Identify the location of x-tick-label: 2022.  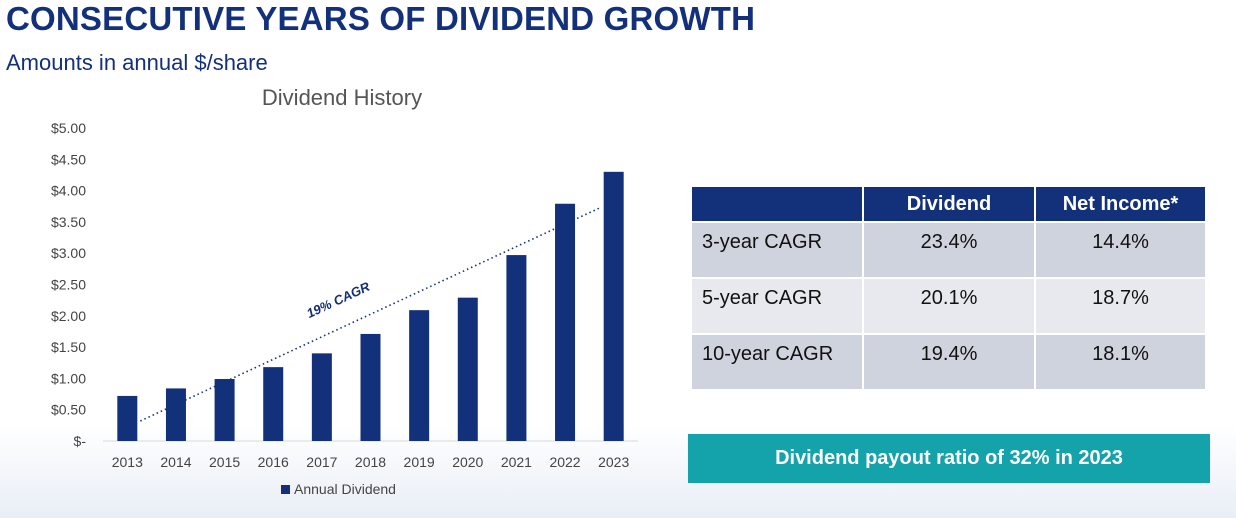
(564, 462).